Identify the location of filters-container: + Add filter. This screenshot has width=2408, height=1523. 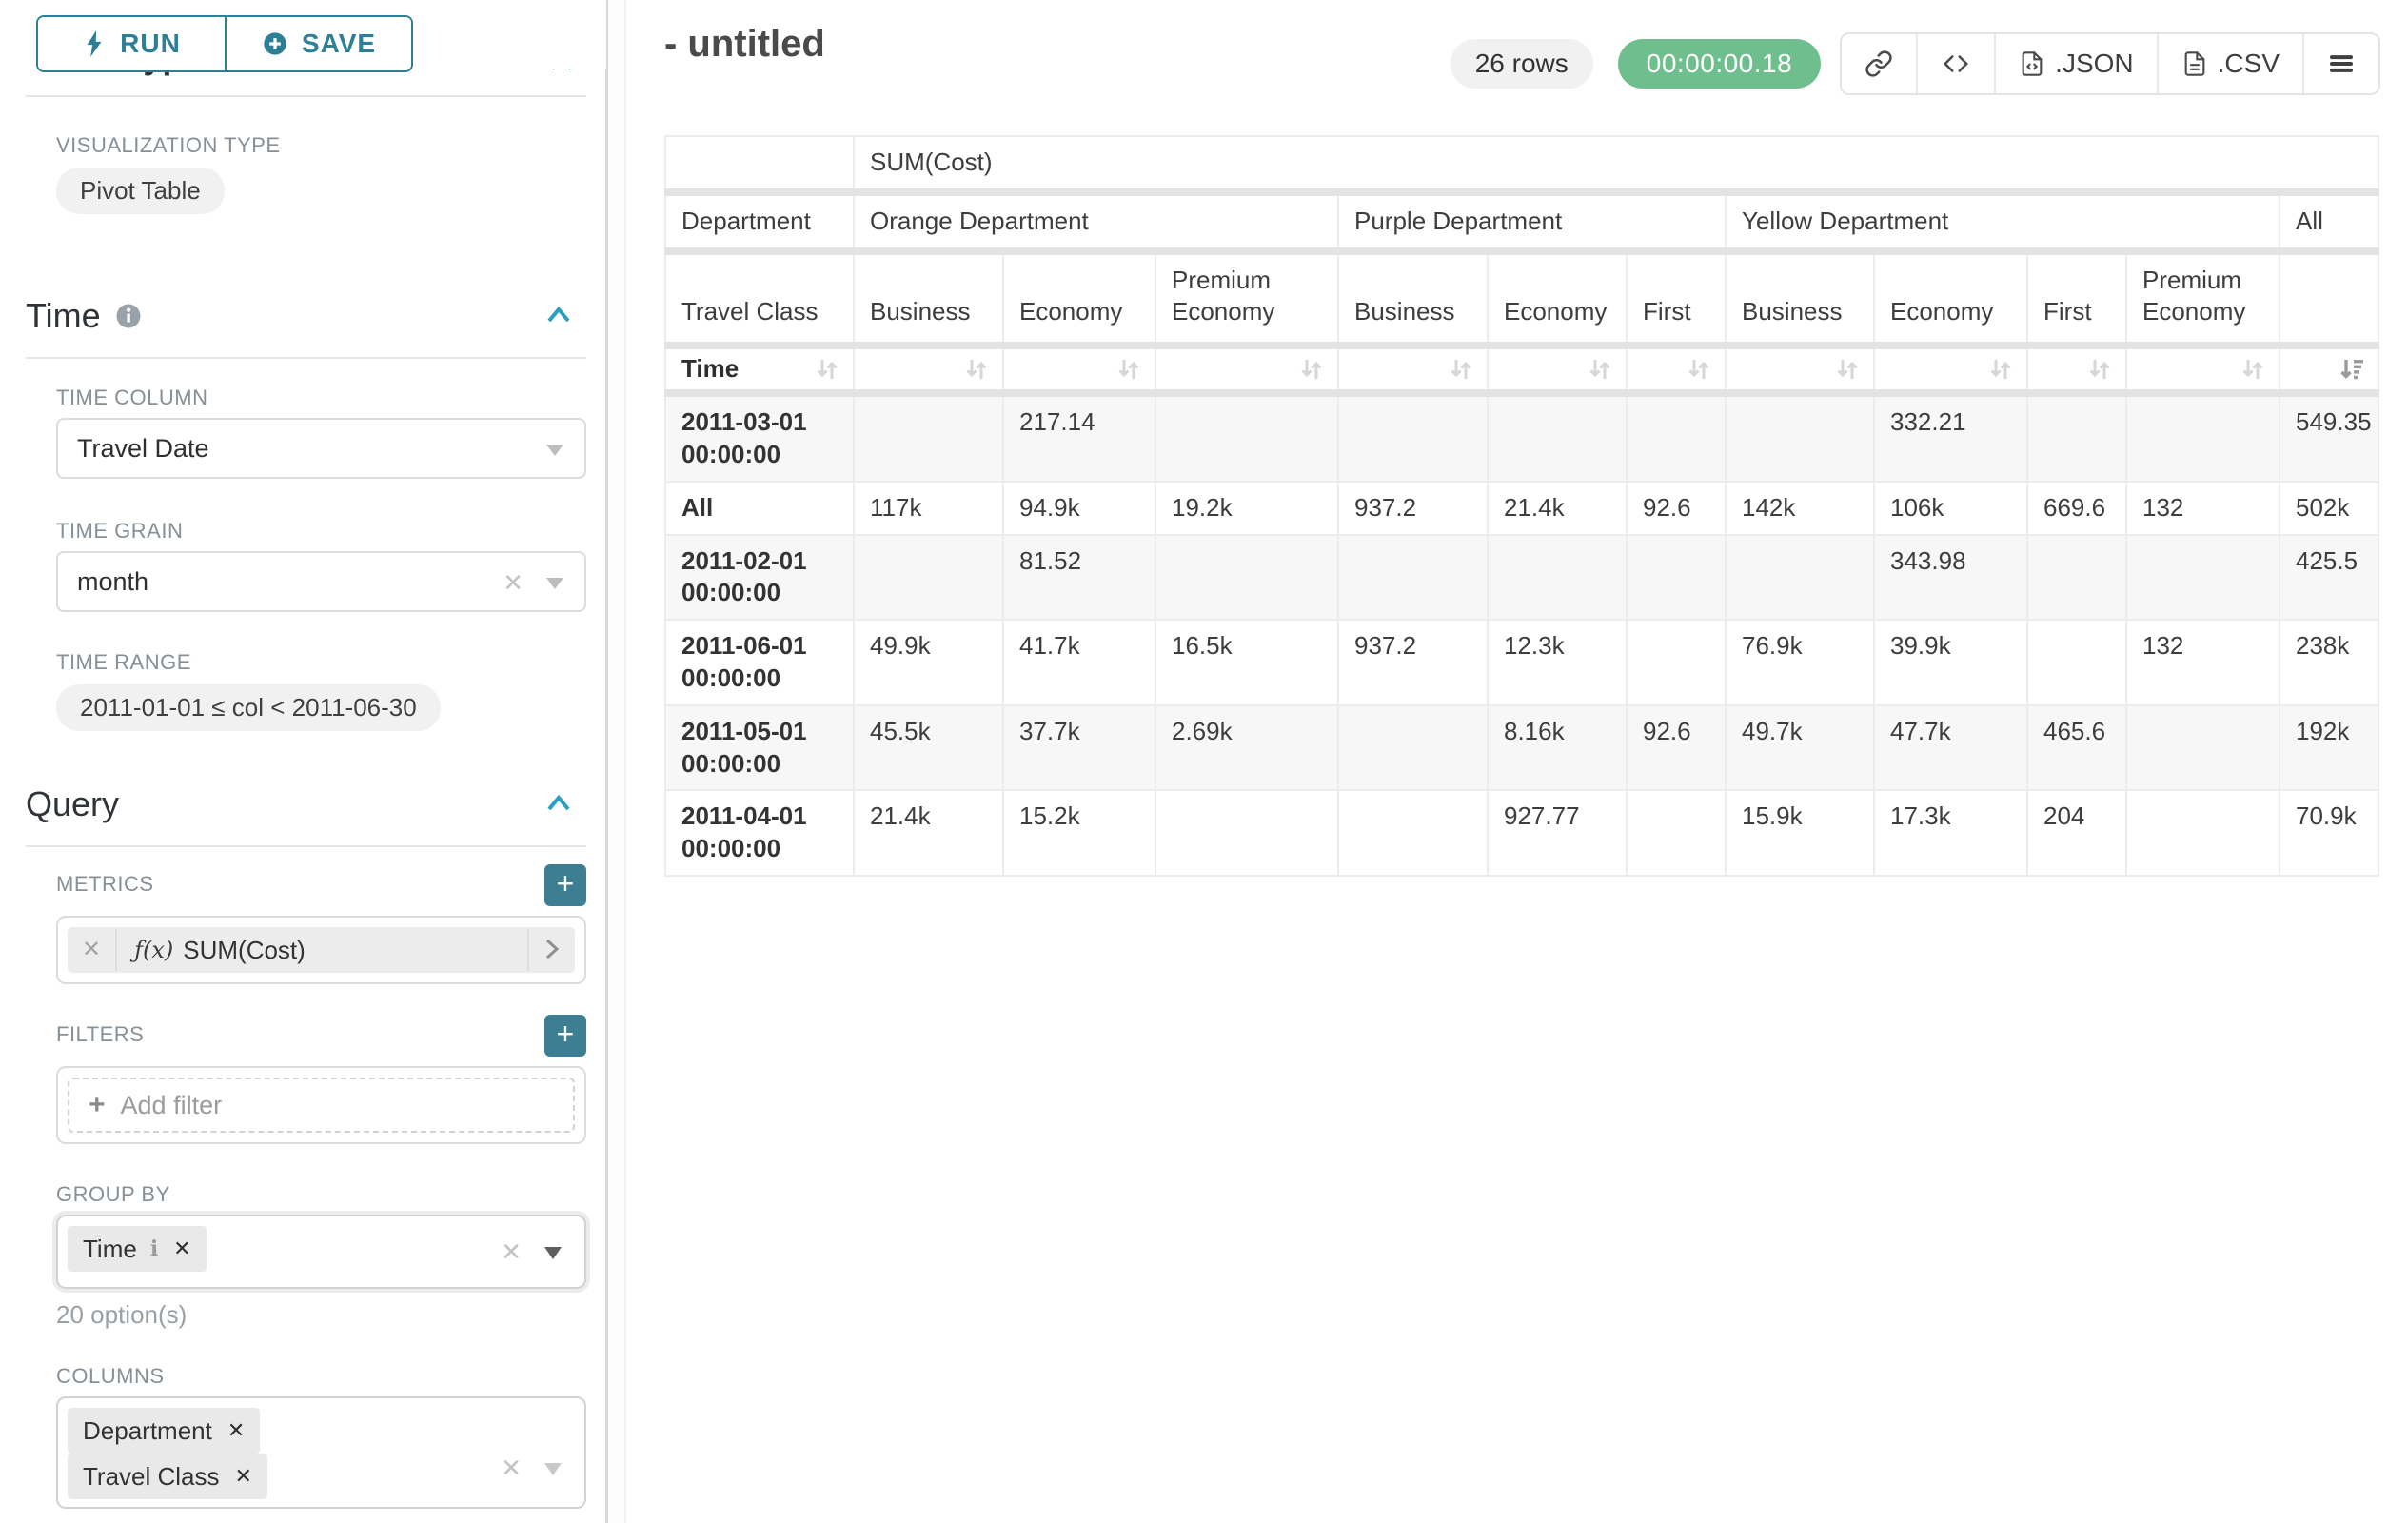
(321, 1105).